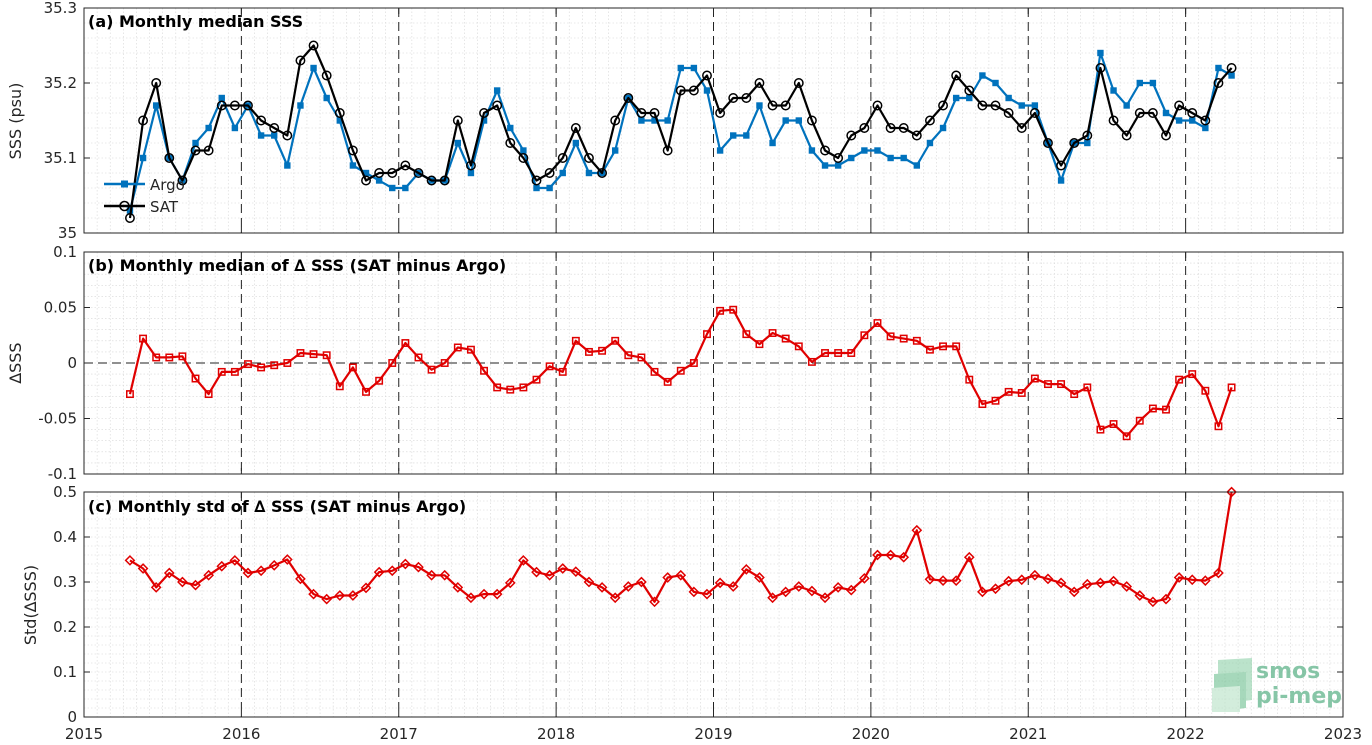 This screenshot has width=1372, height=745. I want to click on panel-c-ylabel: Std(∆SSS), so click(30, 605).